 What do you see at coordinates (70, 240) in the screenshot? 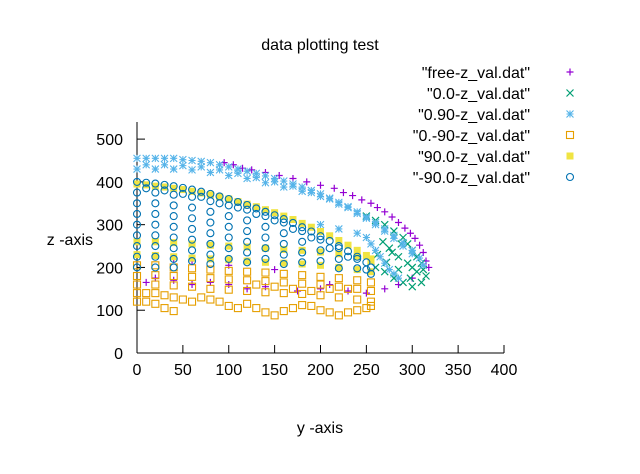
I see `y-axis-label: z -axis` at bounding box center [70, 240].